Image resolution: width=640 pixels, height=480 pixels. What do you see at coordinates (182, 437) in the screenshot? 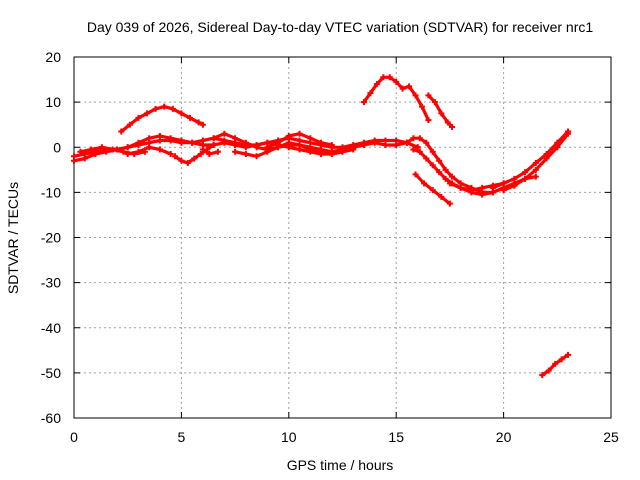
I see `x-tick-label: 5` at bounding box center [182, 437].